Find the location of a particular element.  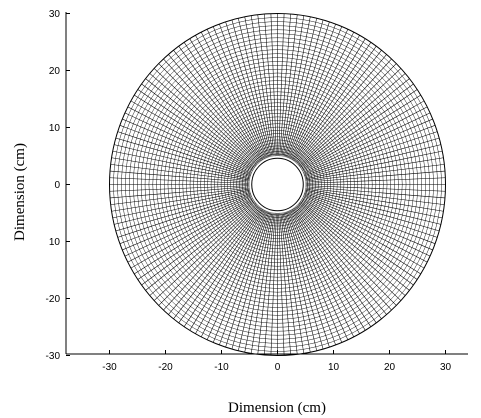

y-axis-title: Dimension (cm) is located at coordinates (20, 192).